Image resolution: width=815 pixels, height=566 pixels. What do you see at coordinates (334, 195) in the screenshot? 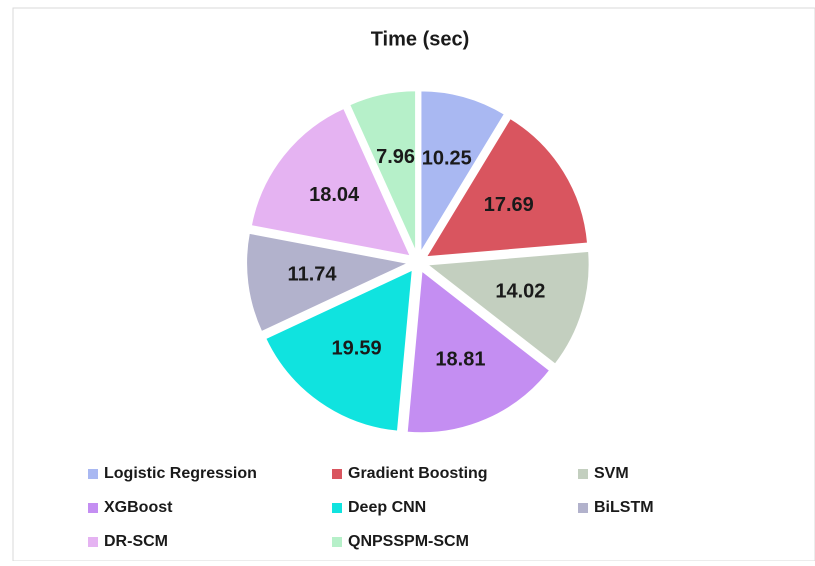
I see `data-label: 18.04` at bounding box center [334, 195].